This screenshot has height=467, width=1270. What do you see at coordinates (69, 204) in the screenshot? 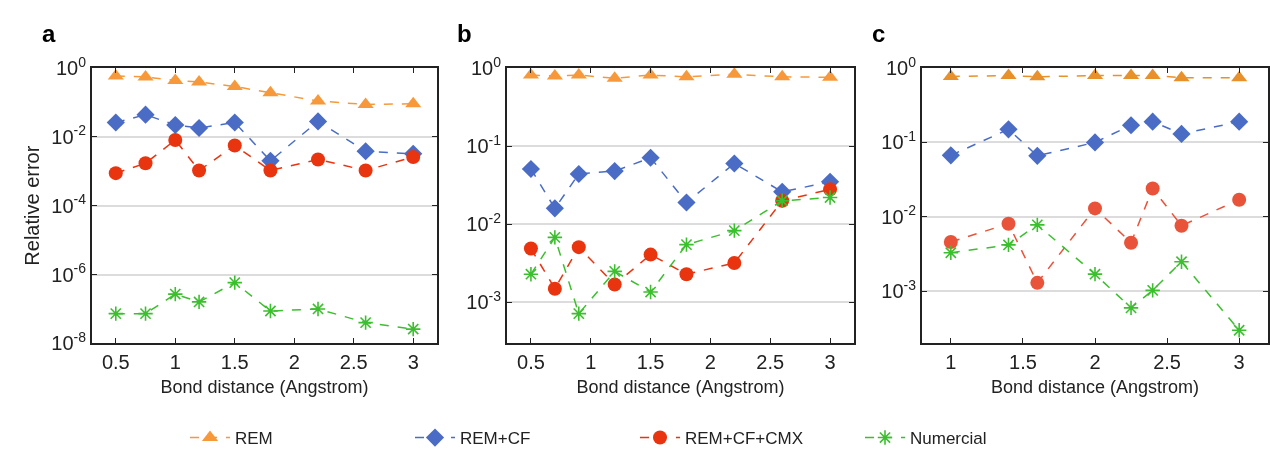
I see `y-tick-label: 10$^{-4}$` at bounding box center [69, 204].